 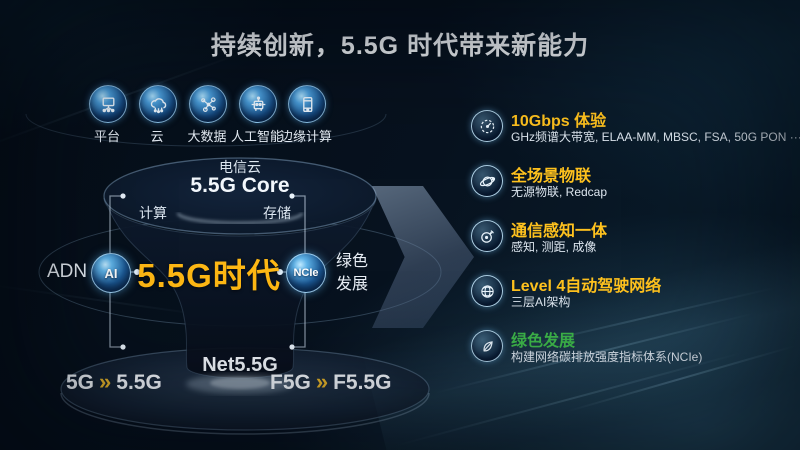 What do you see at coordinates (209, 275) in the screenshot?
I see `era-title: 5.5G时代` at bounding box center [209, 275].